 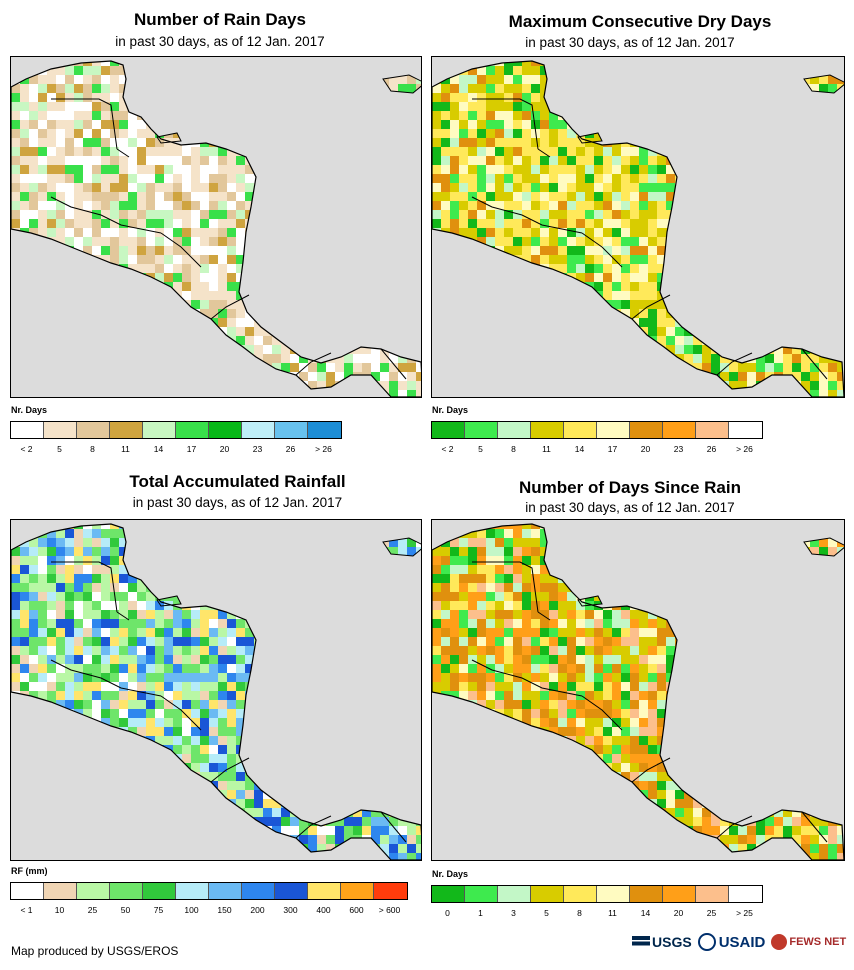 What do you see at coordinates (191, 910) in the screenshot?
I see `legend-3-tick: 100` at bounding box center [191, 910].